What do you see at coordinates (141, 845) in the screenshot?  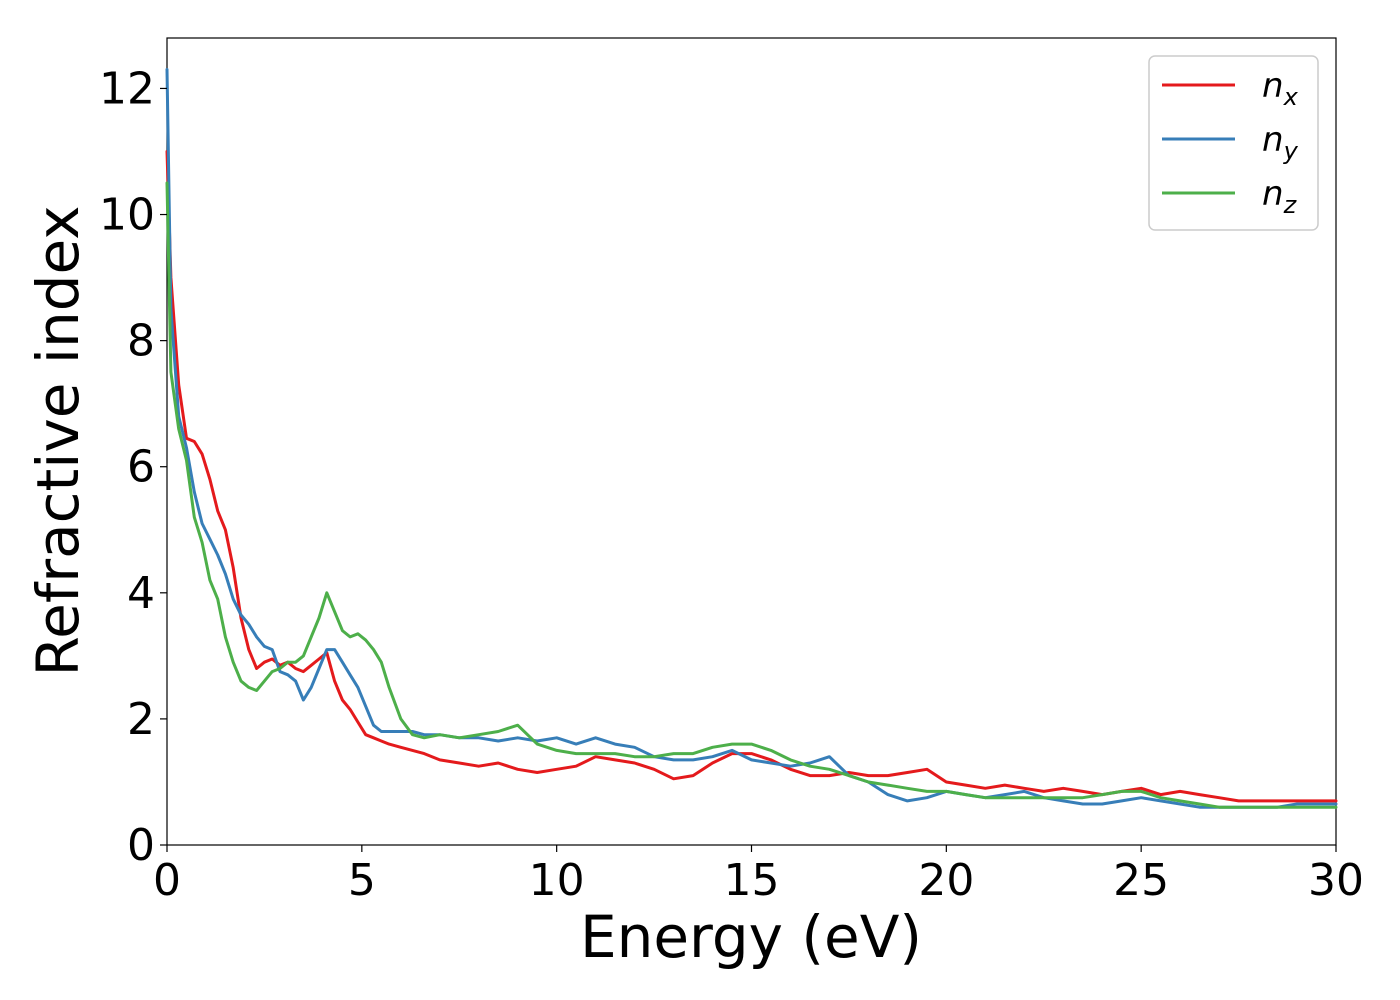 I see `y-tick-label: 0` at bounding box center [141, 845].